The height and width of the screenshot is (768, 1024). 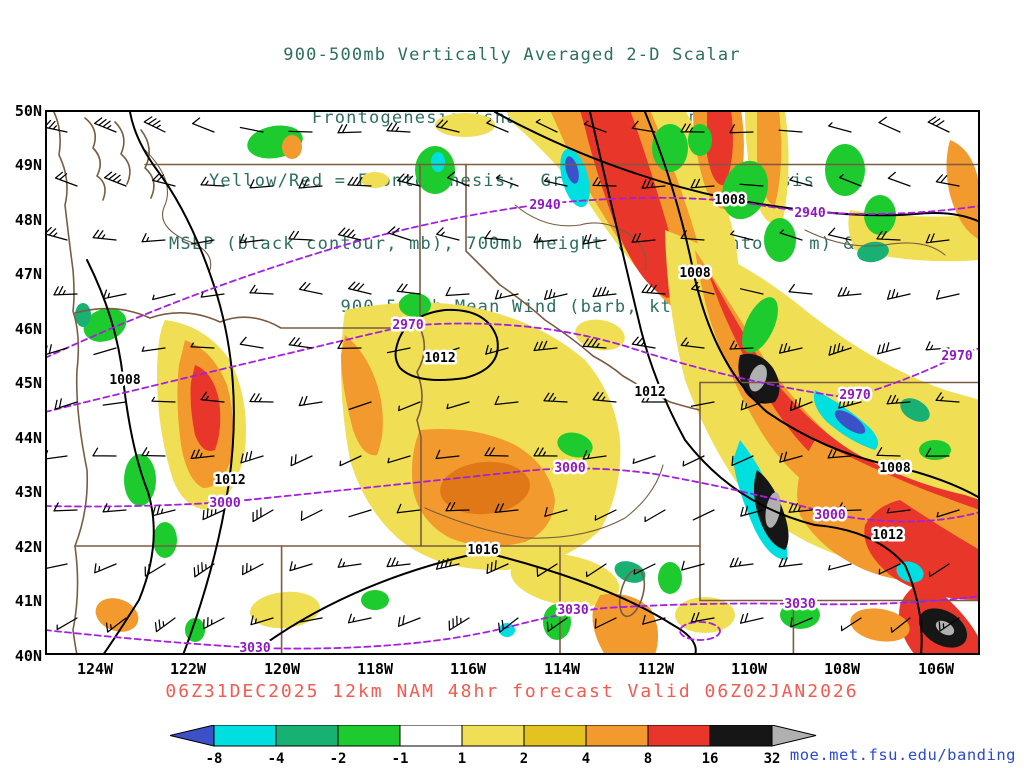 I want to click on colorbar-tick-label: 8, so click(x=648, y=759).